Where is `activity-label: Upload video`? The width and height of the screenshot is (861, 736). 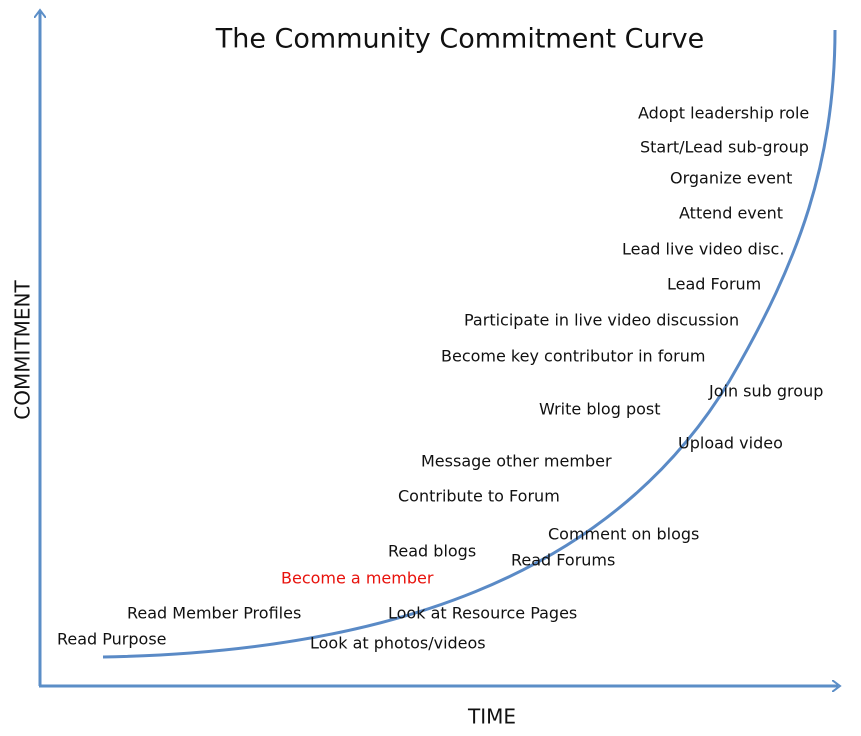
activity-label: Upload video is located at coordinates (730, 443).